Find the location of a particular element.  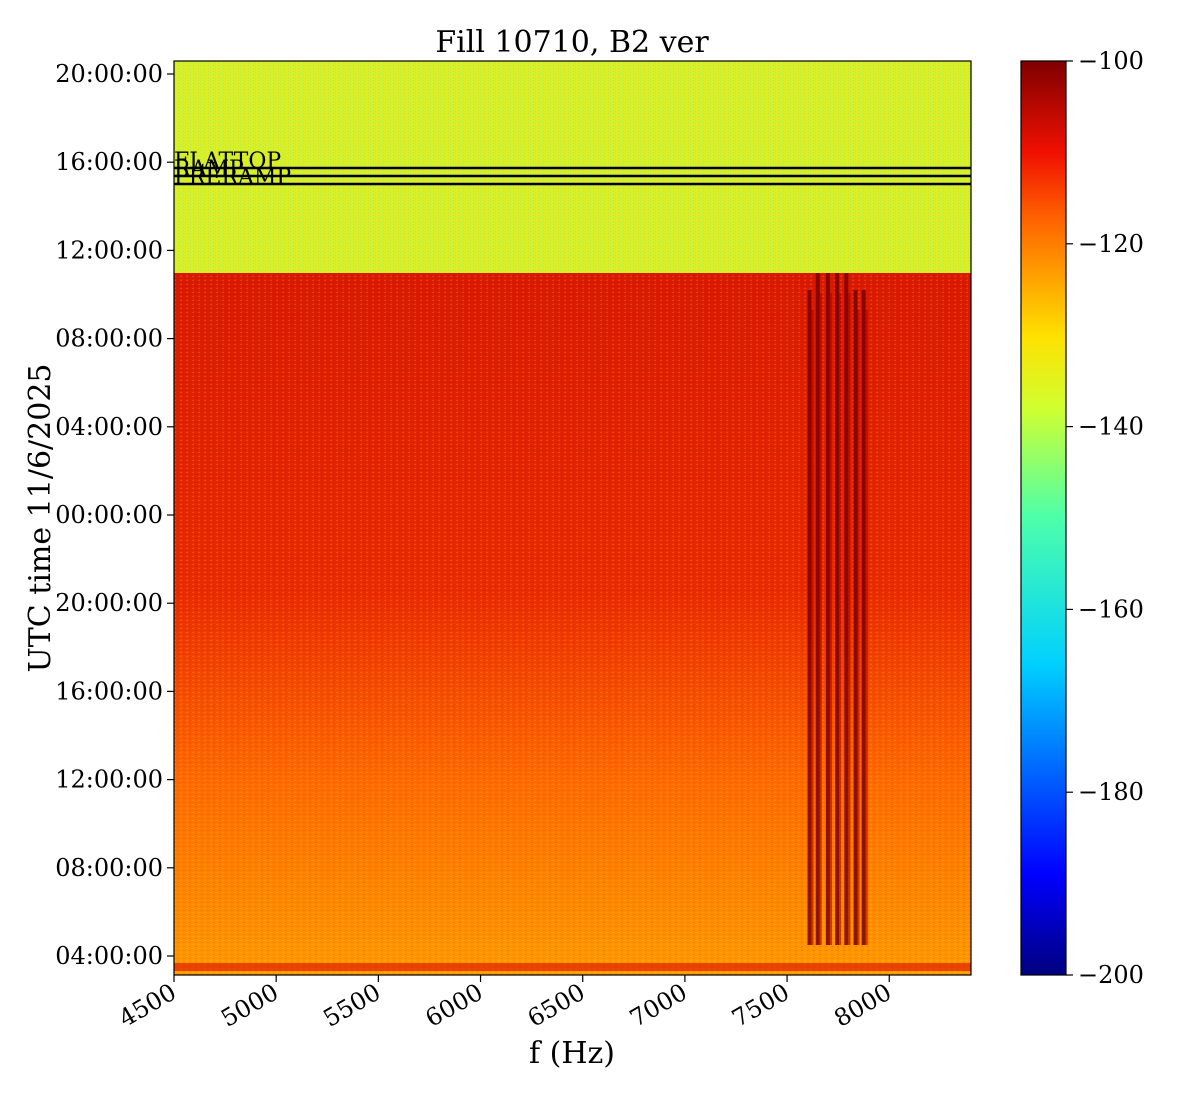

y-tick-label: 00:00:00 is located at coordinates (109, 515).